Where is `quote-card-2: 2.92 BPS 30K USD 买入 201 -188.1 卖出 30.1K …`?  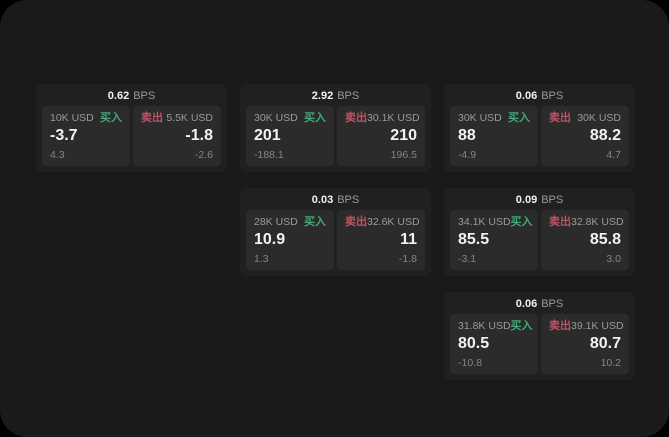 quote-card-2: 2.92 BPS 30K USD 买入 201 -188.1 卖出 30.1K … is located at coordinates (335, 128).